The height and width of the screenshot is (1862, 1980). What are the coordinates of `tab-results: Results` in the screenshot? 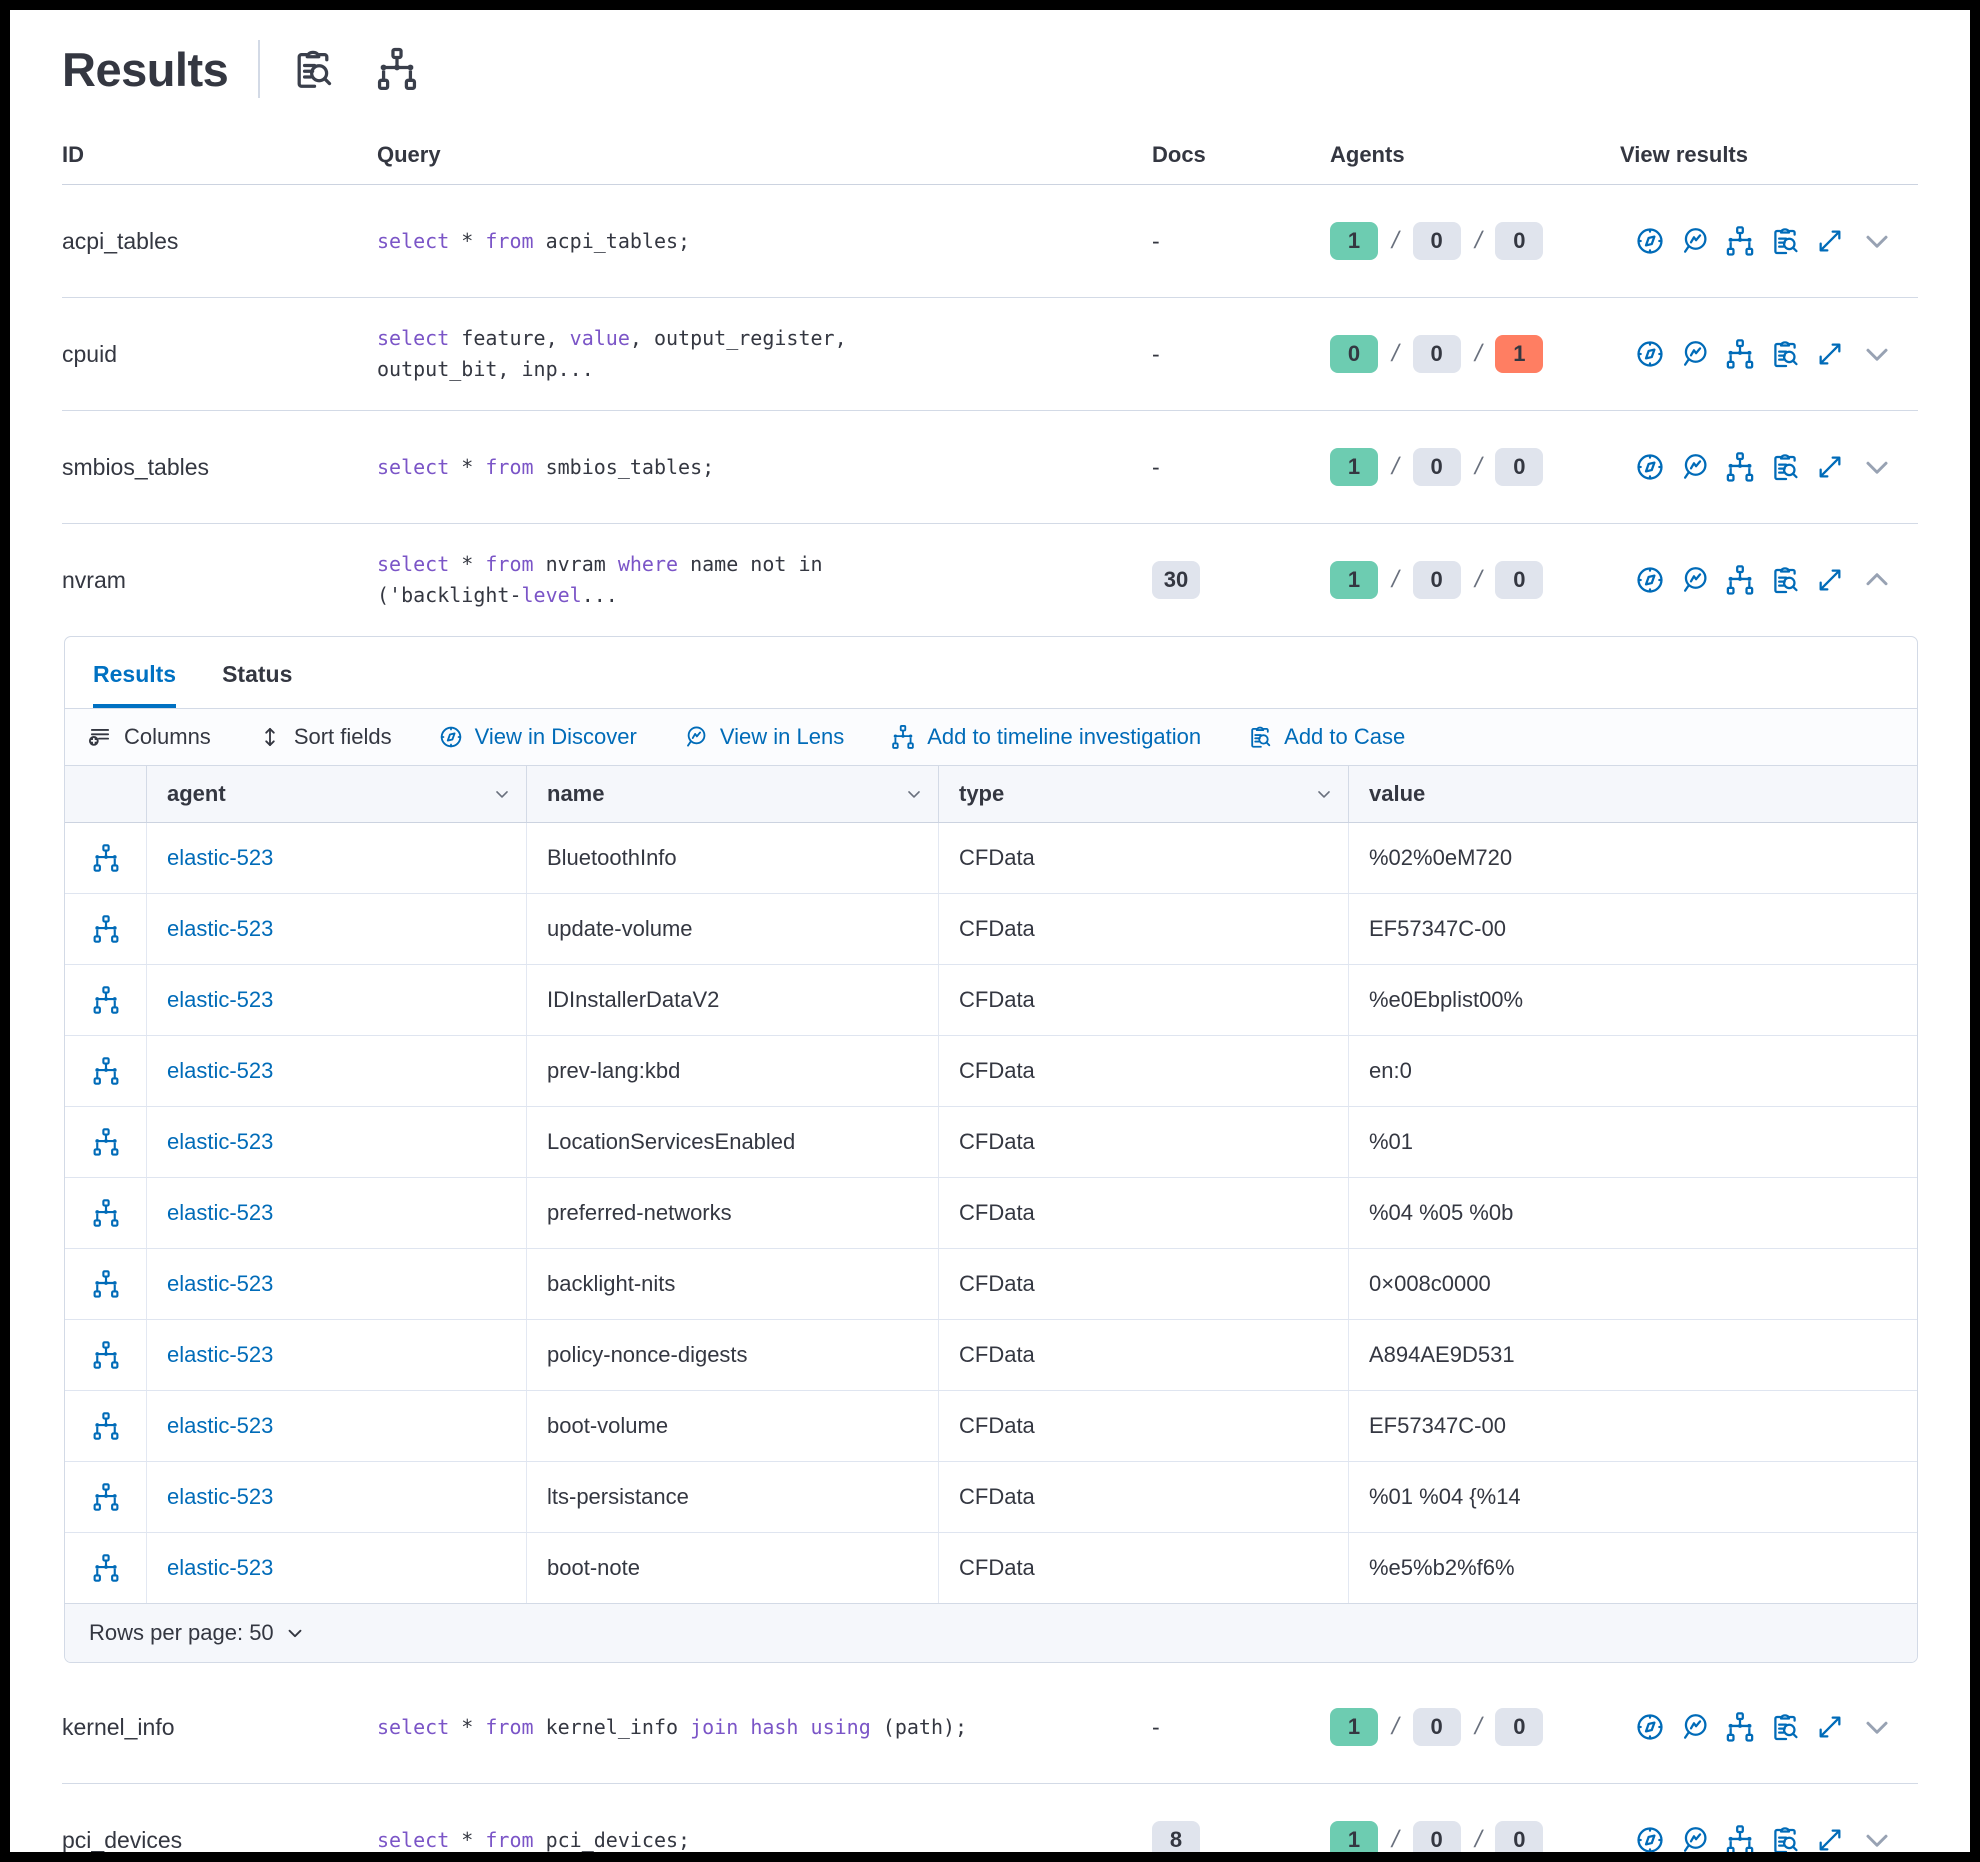 It's located at (134, 684).